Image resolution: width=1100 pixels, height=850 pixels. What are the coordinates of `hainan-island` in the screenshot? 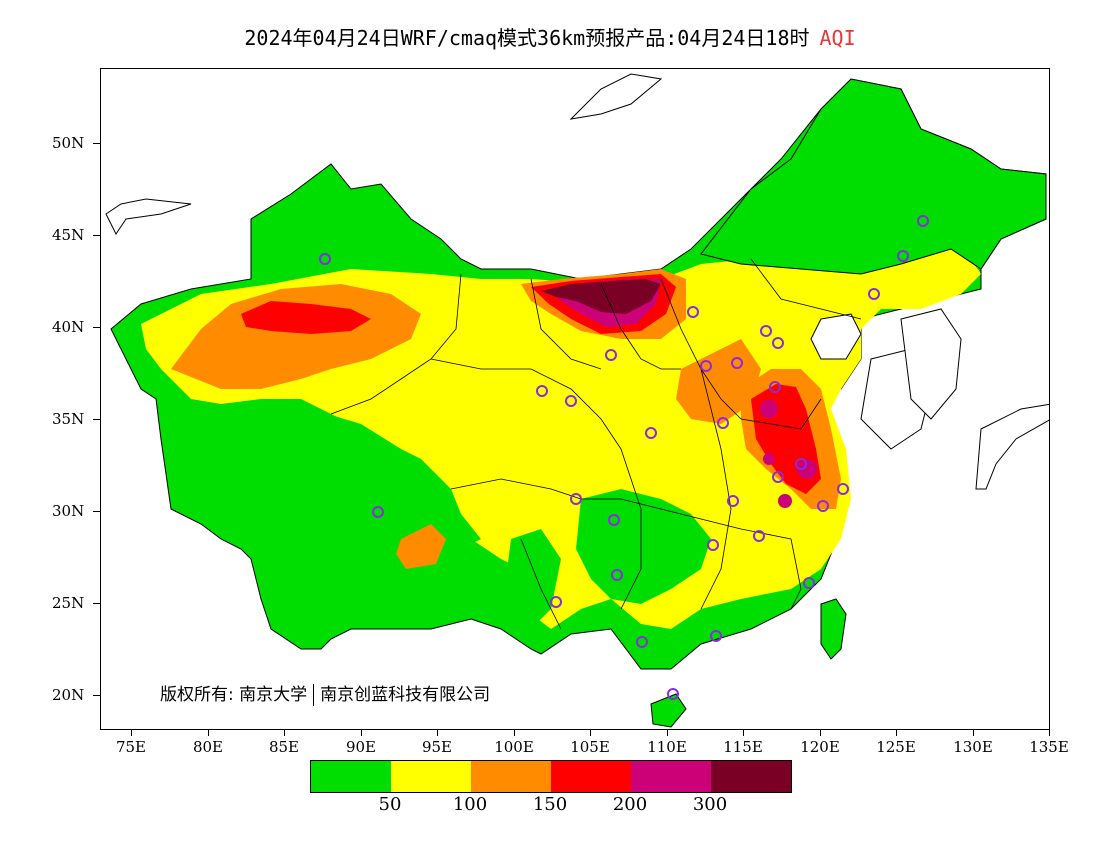 It's located at (668, 710).